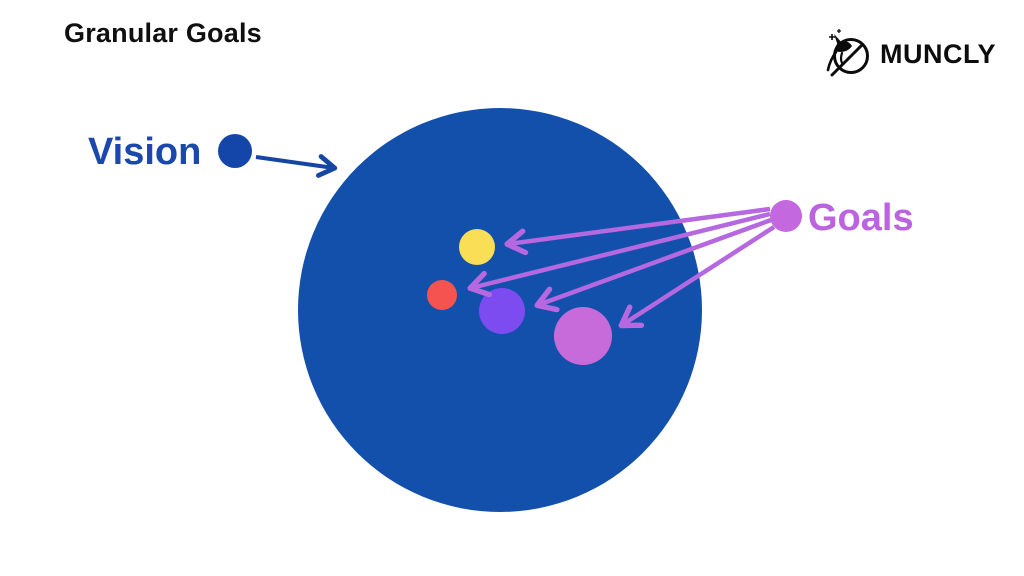 This screenshot has height=576, width=1024. What do you see at coordinates (786, 216) in the screenshot?
I see `goals-dot` at bounding box center [786, 216].